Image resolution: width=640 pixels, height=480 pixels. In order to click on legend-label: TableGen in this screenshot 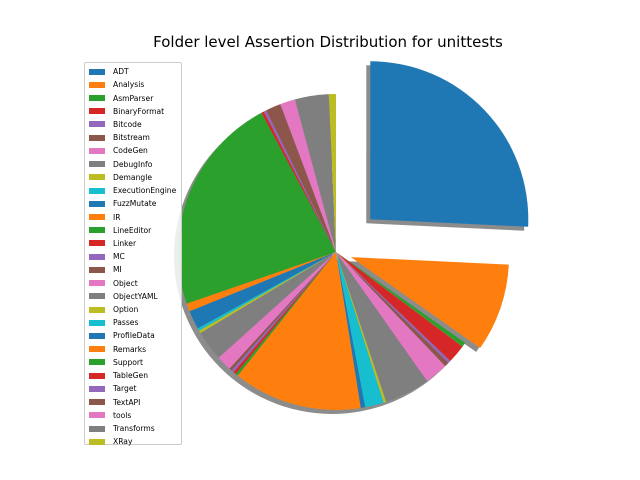, I will do `click(131, 376)`.